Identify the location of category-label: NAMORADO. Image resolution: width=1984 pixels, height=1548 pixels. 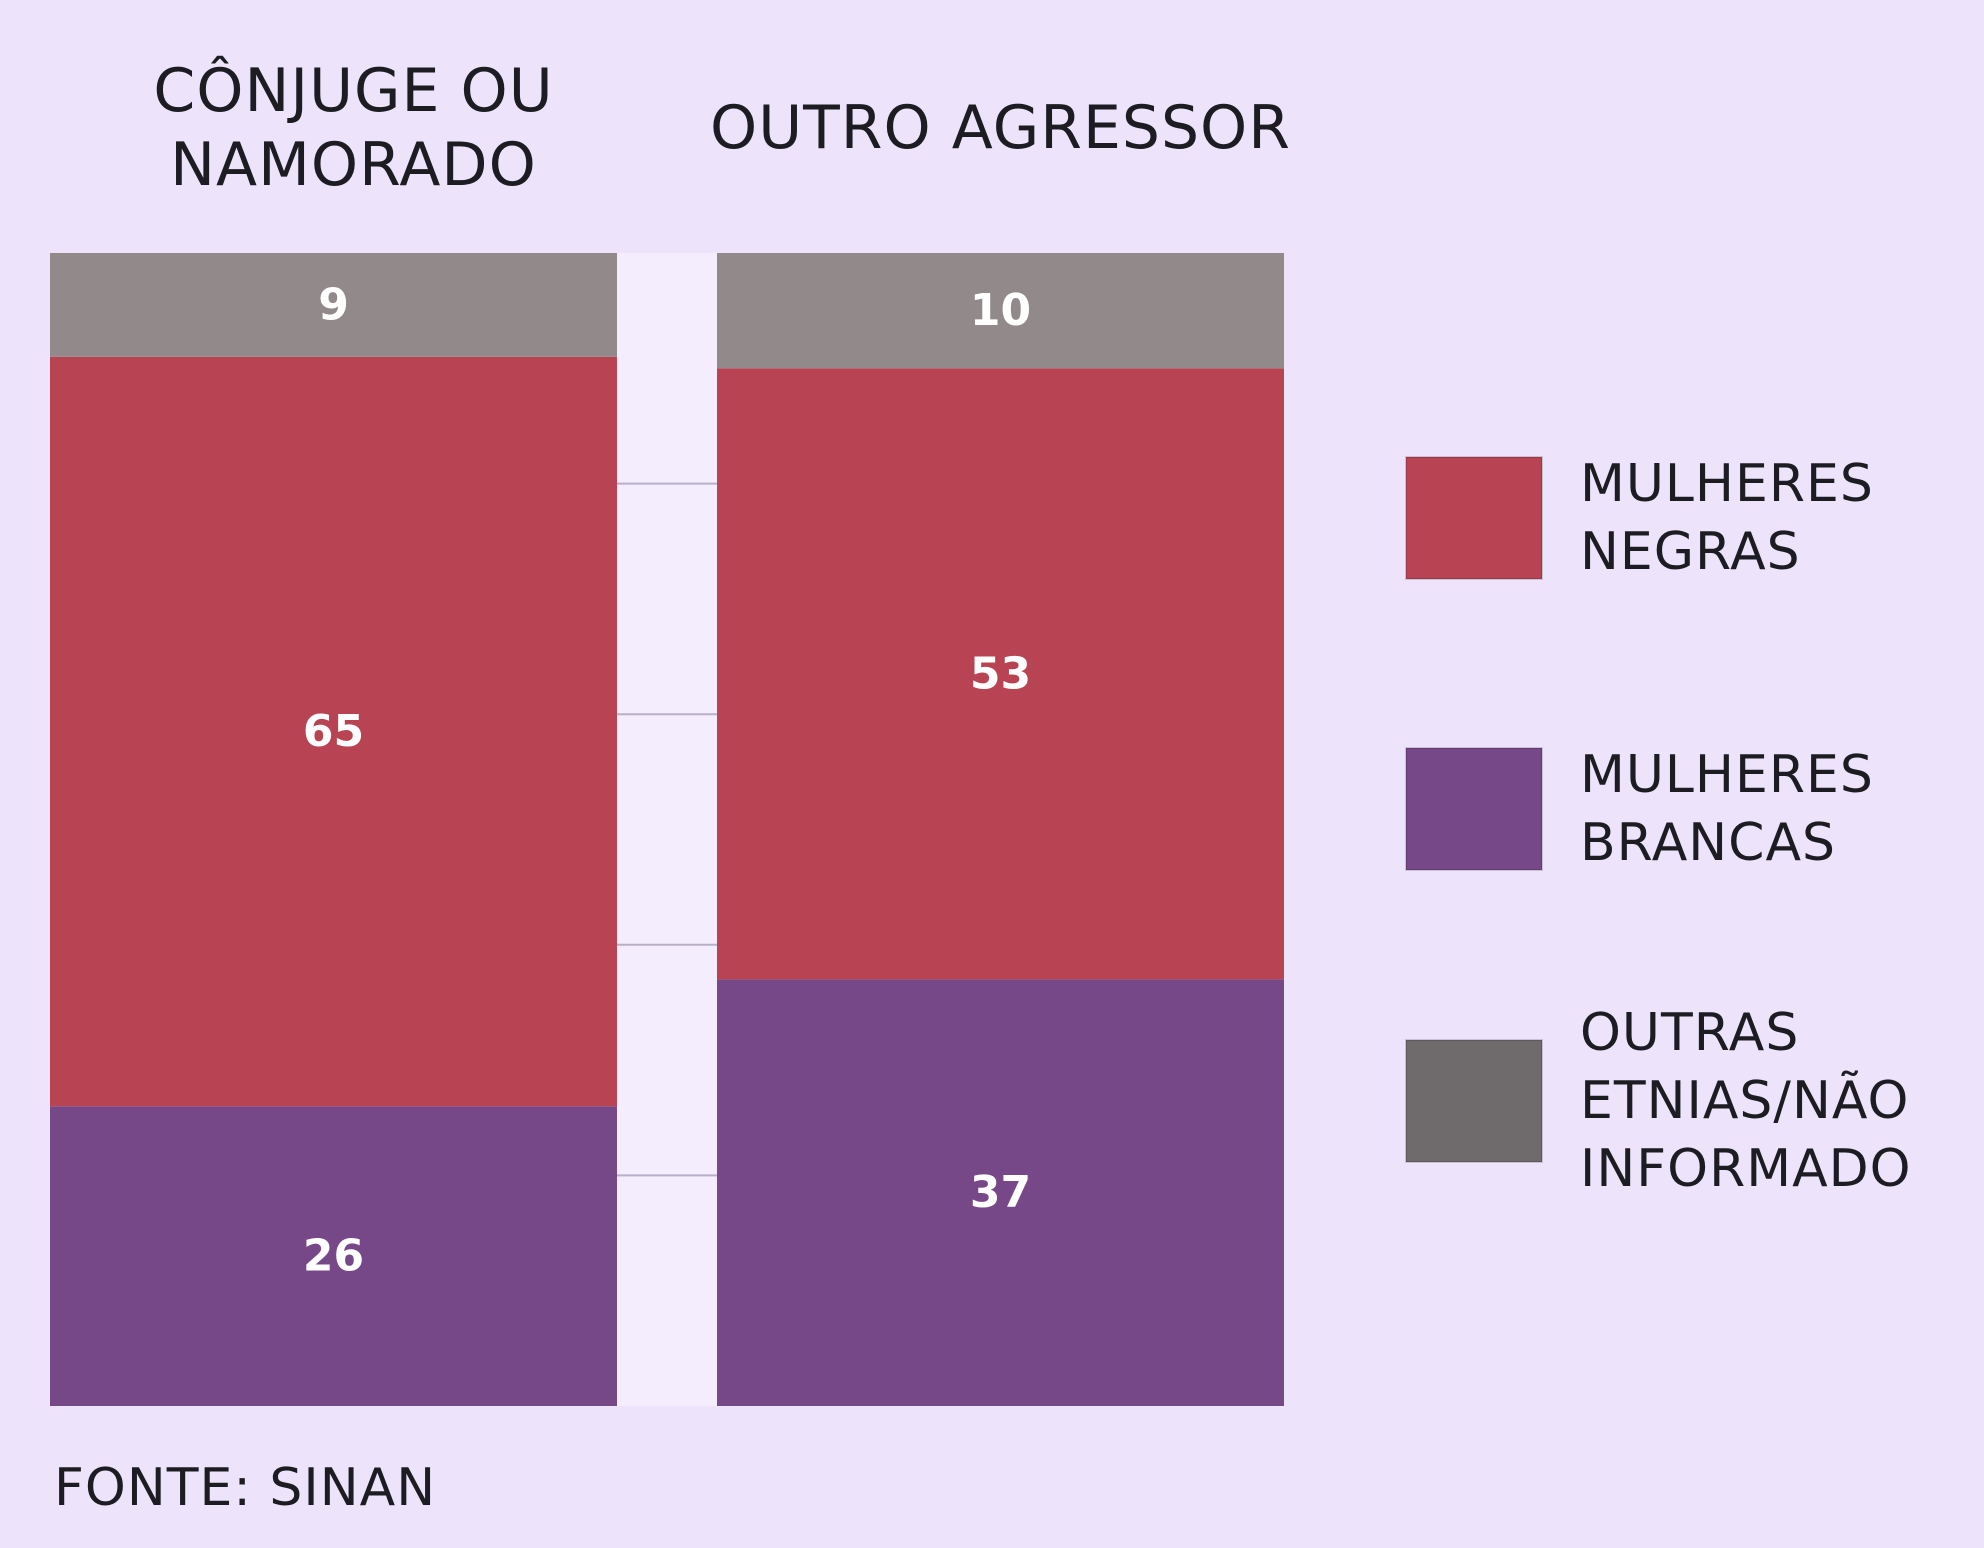
(353, 165).